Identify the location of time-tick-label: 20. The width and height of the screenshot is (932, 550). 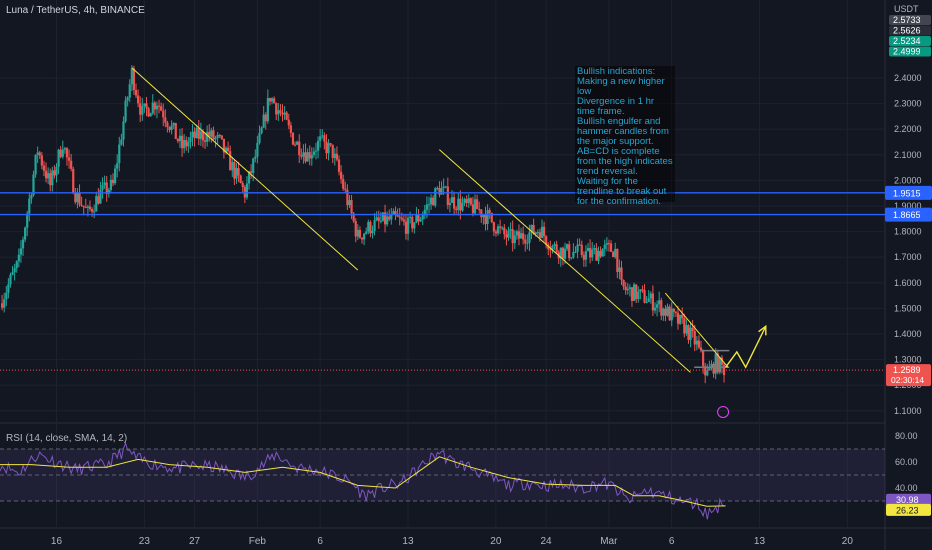
(848, 541).